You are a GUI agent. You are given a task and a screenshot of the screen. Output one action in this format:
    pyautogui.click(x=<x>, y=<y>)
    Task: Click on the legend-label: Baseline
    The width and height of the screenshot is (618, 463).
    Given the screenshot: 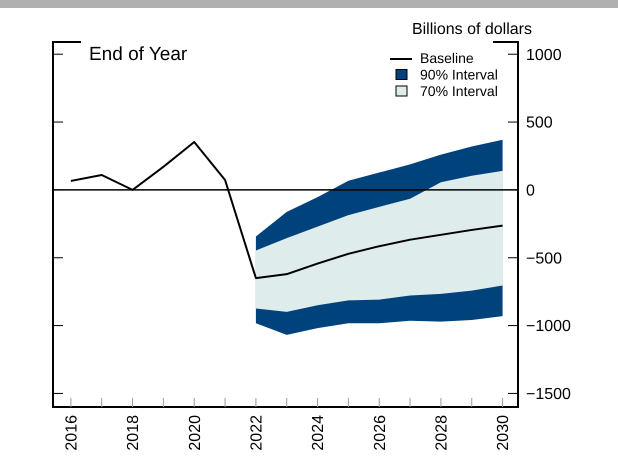 What is the action you would take?
    pyautogui.click(x=447, y=58)
    